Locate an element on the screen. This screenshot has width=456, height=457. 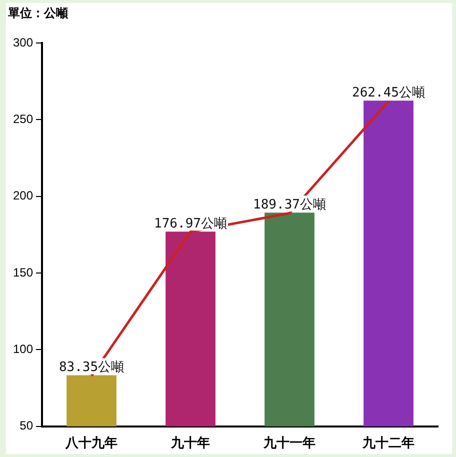
x-tick-label: 九十二年 is located at coordinates (388, 442).